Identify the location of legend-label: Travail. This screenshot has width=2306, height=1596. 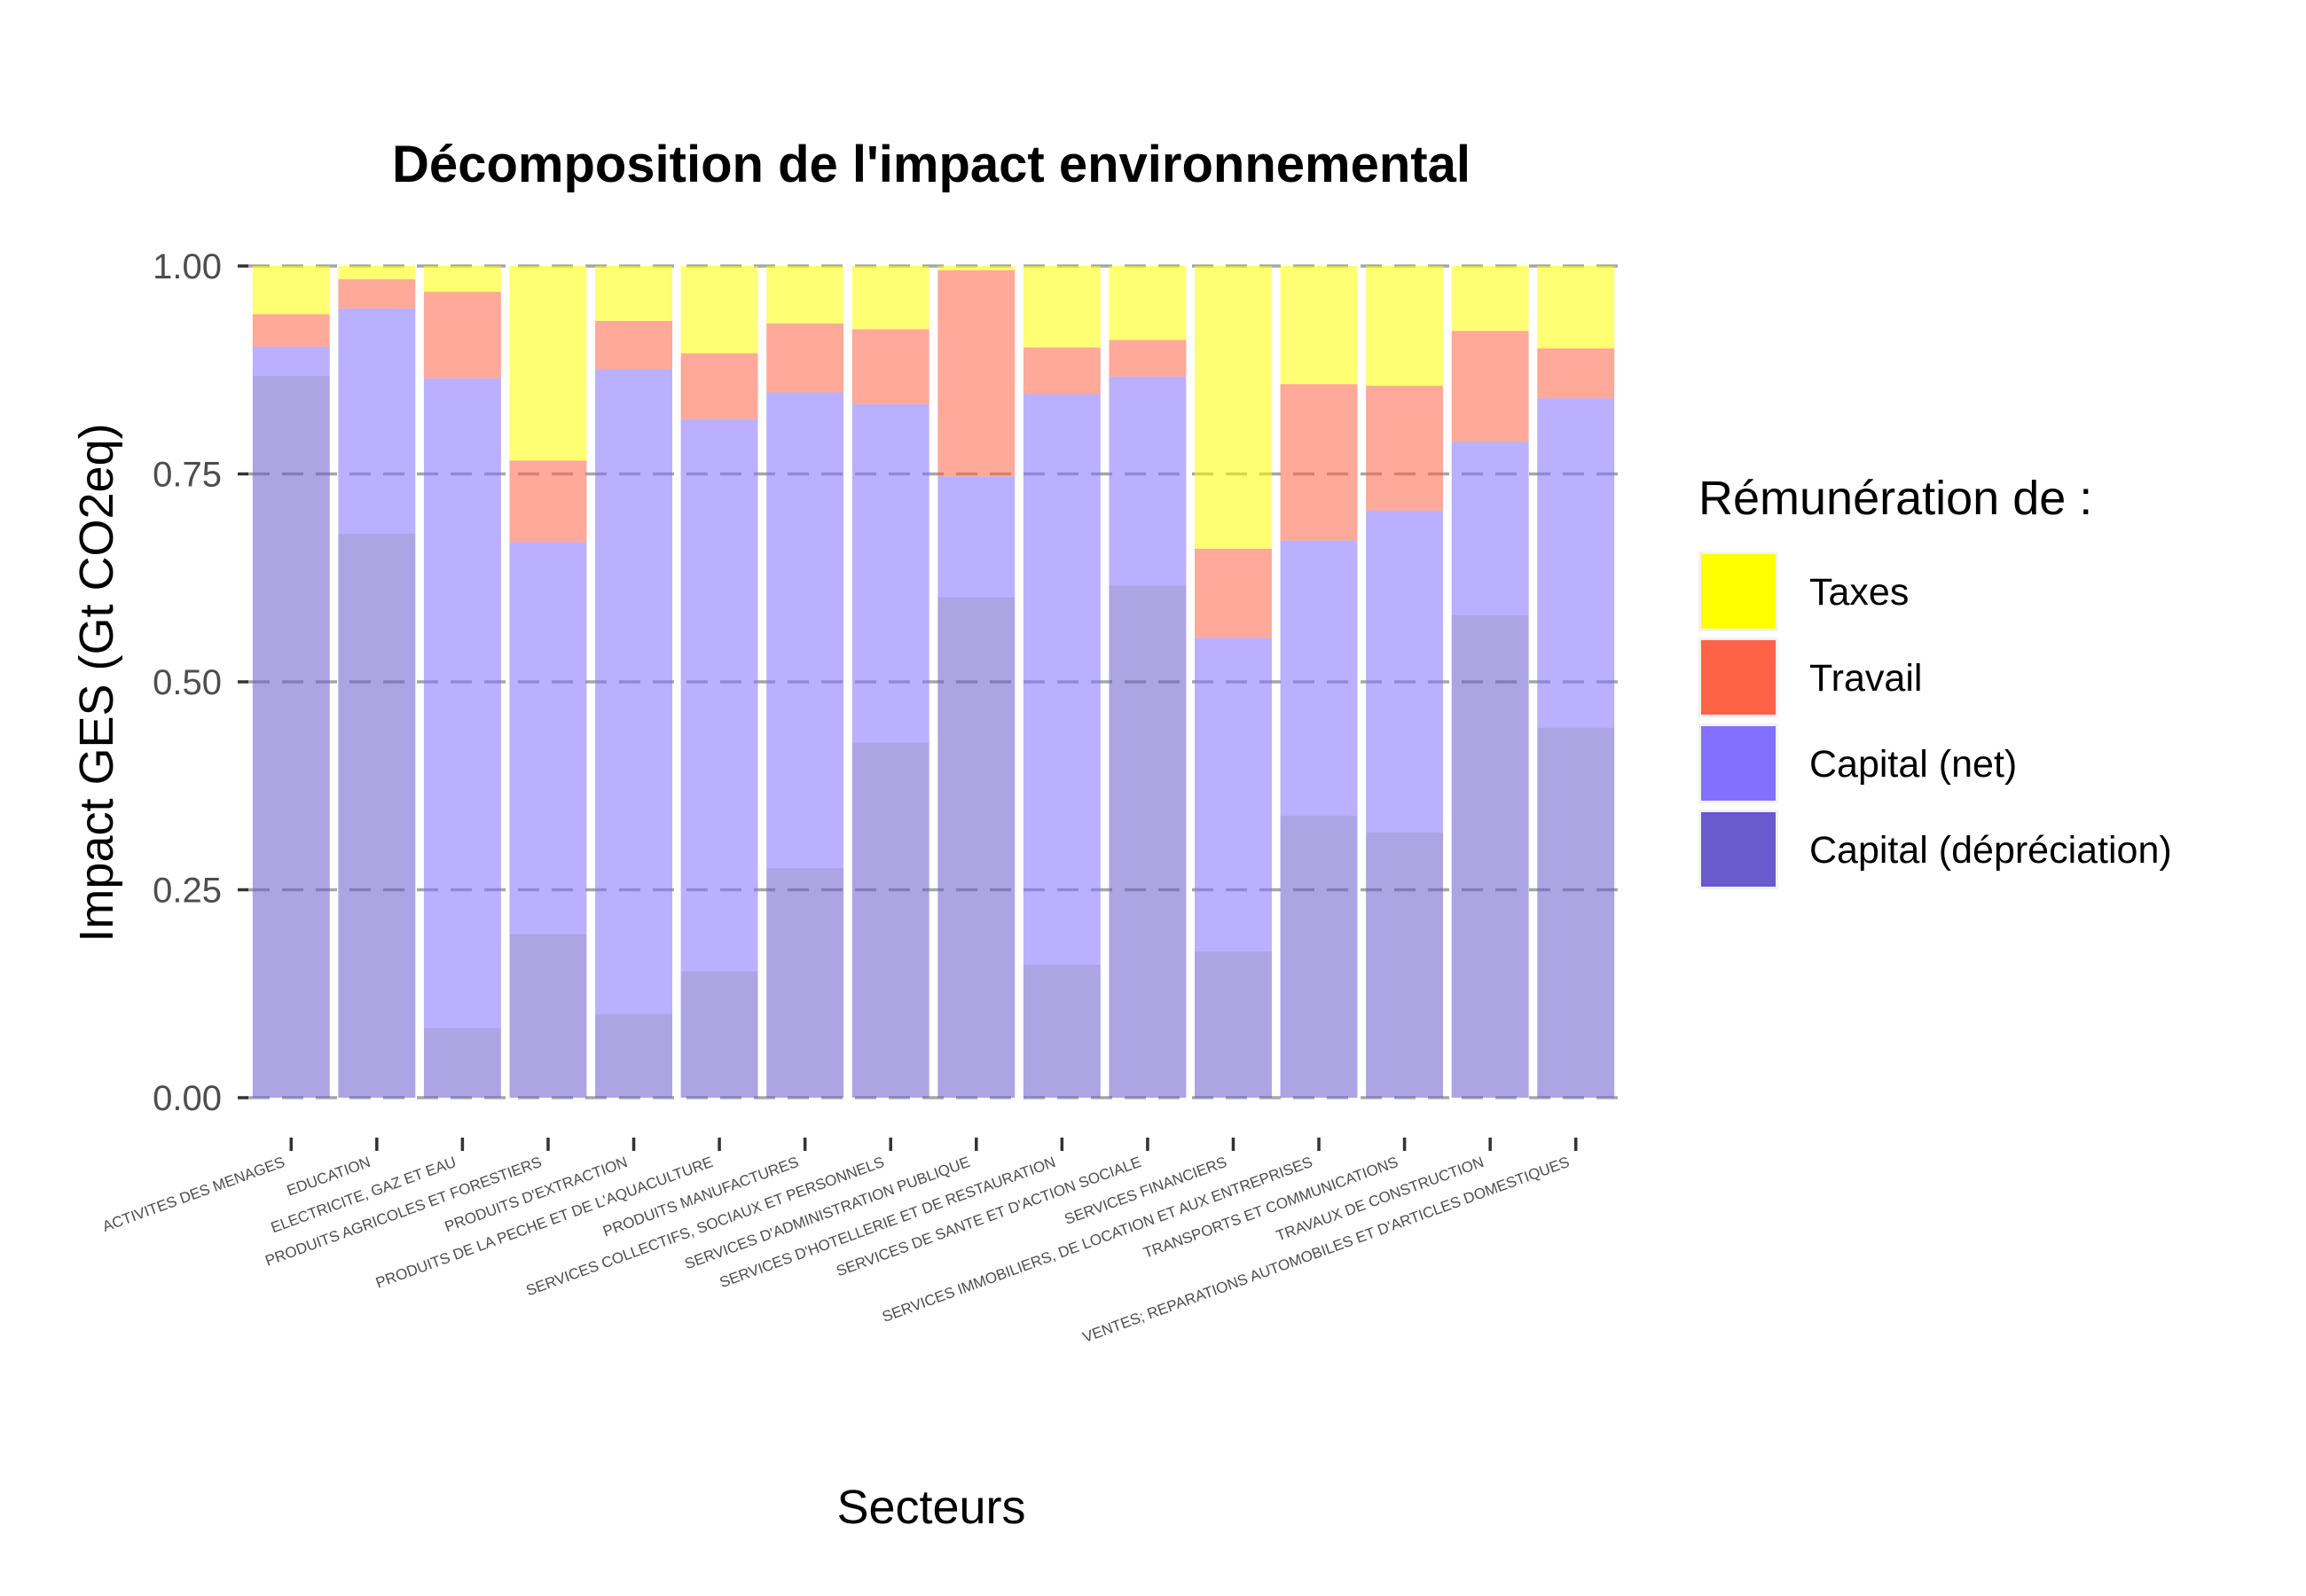
(1865, 678).